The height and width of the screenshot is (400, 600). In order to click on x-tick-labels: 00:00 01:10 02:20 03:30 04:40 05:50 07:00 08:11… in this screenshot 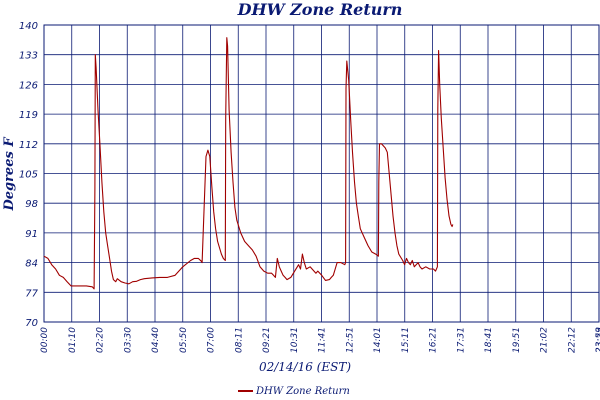, I will do `click(320, 340)`.